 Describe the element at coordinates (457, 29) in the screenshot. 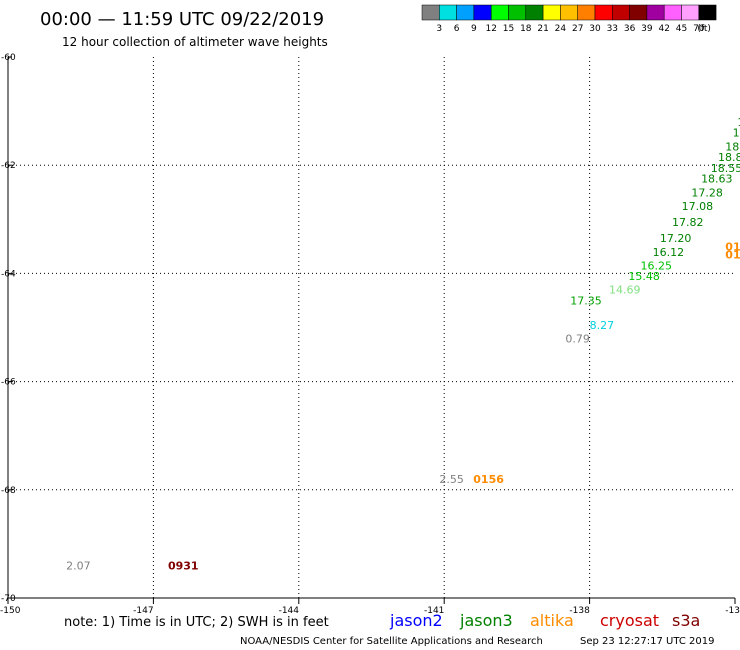

I see `colorbar-label: 6` at that location.